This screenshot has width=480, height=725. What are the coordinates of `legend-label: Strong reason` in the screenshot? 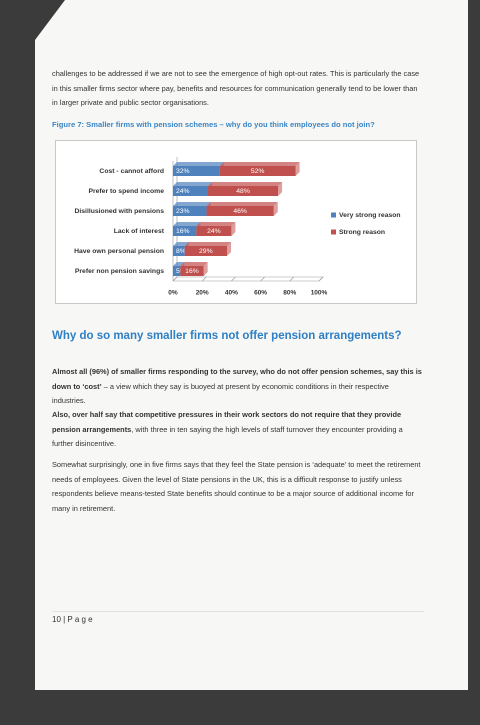 It's located at (362, 232).